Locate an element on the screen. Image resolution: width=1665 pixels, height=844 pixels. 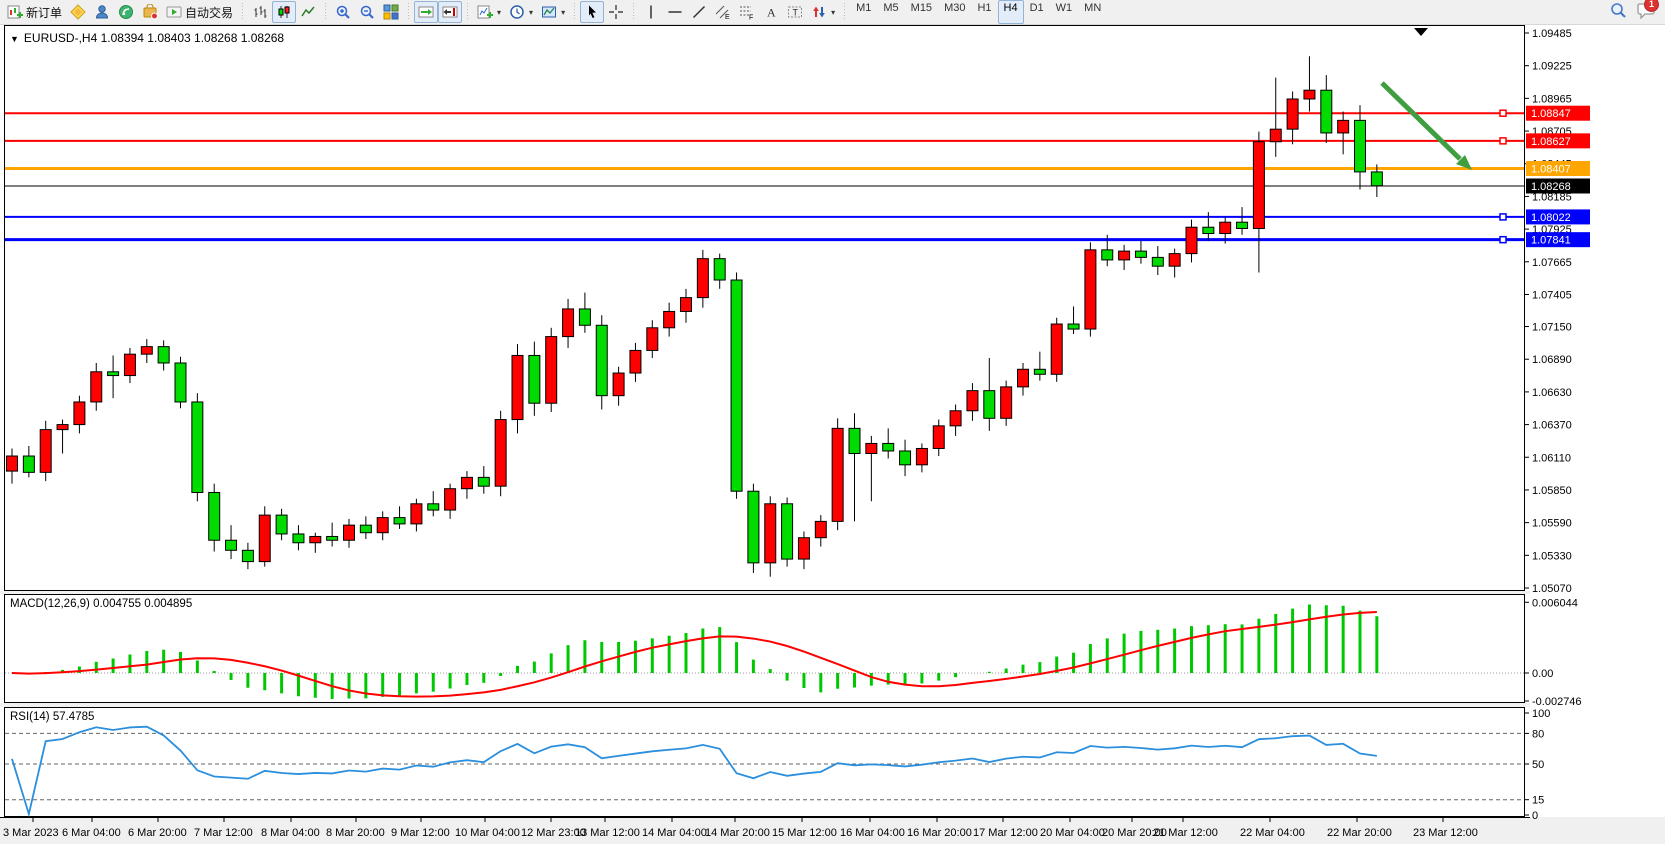
bar-chart-icon is located at coordinates (260, 12).